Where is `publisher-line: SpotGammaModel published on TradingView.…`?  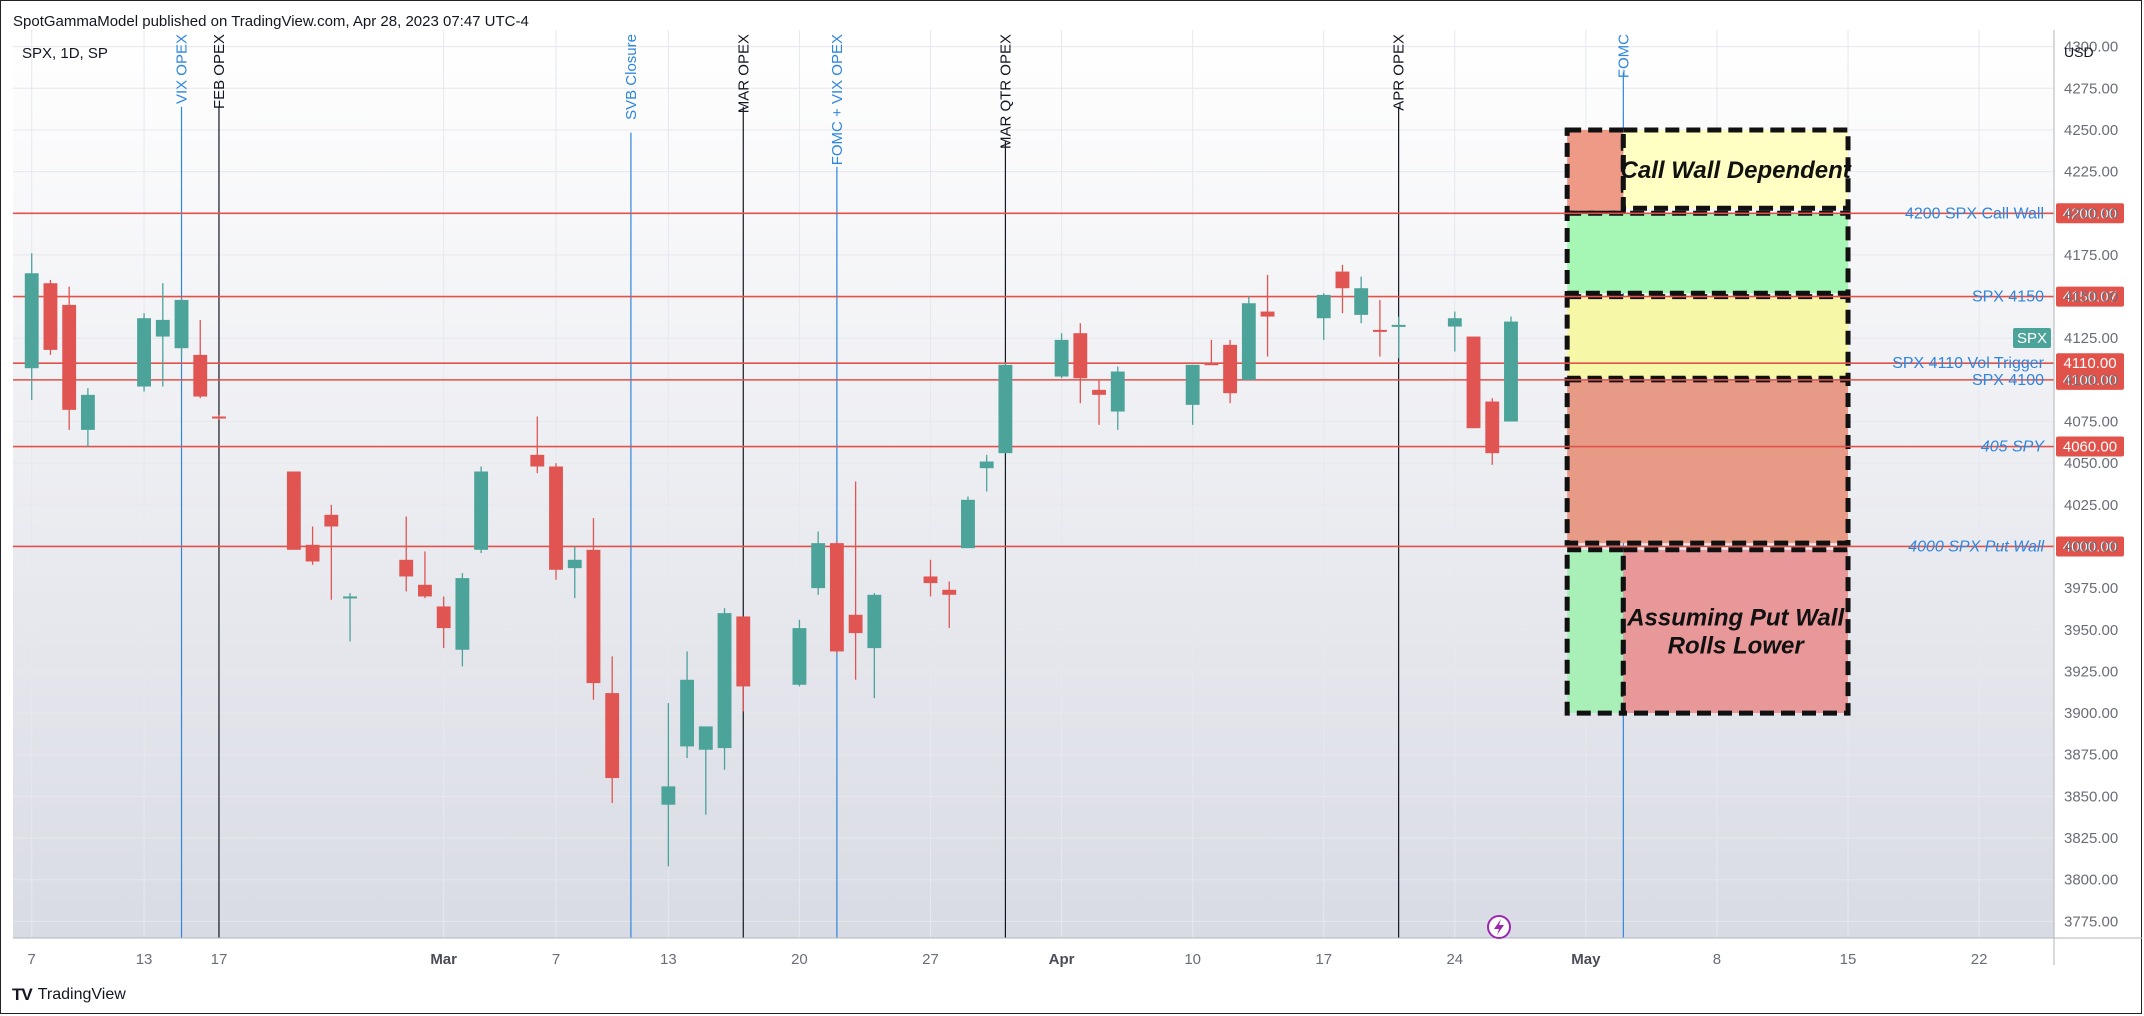
publisher-line: SpotGammaModel published on TradingView.… is located at coordinates (271, 21).